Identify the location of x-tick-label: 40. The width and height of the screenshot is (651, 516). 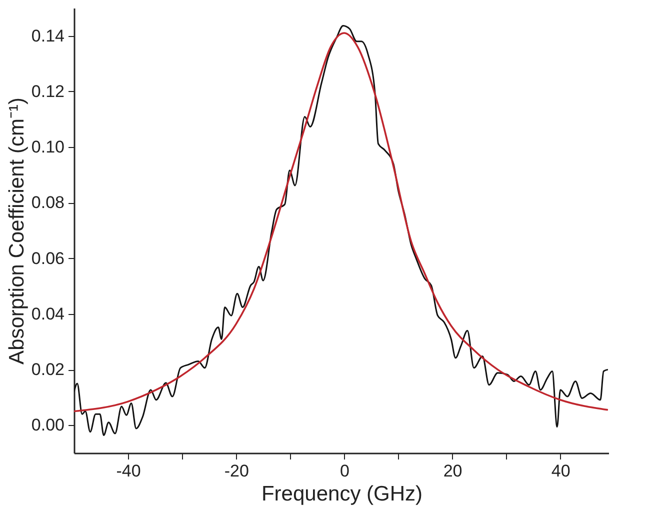
(560, 471).